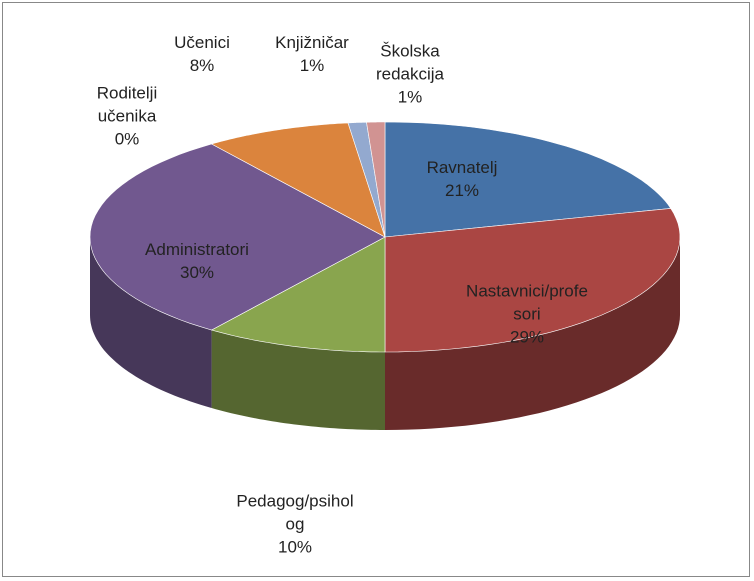  I want to click on category-label: Roditelji učenika, so click(127, 104).